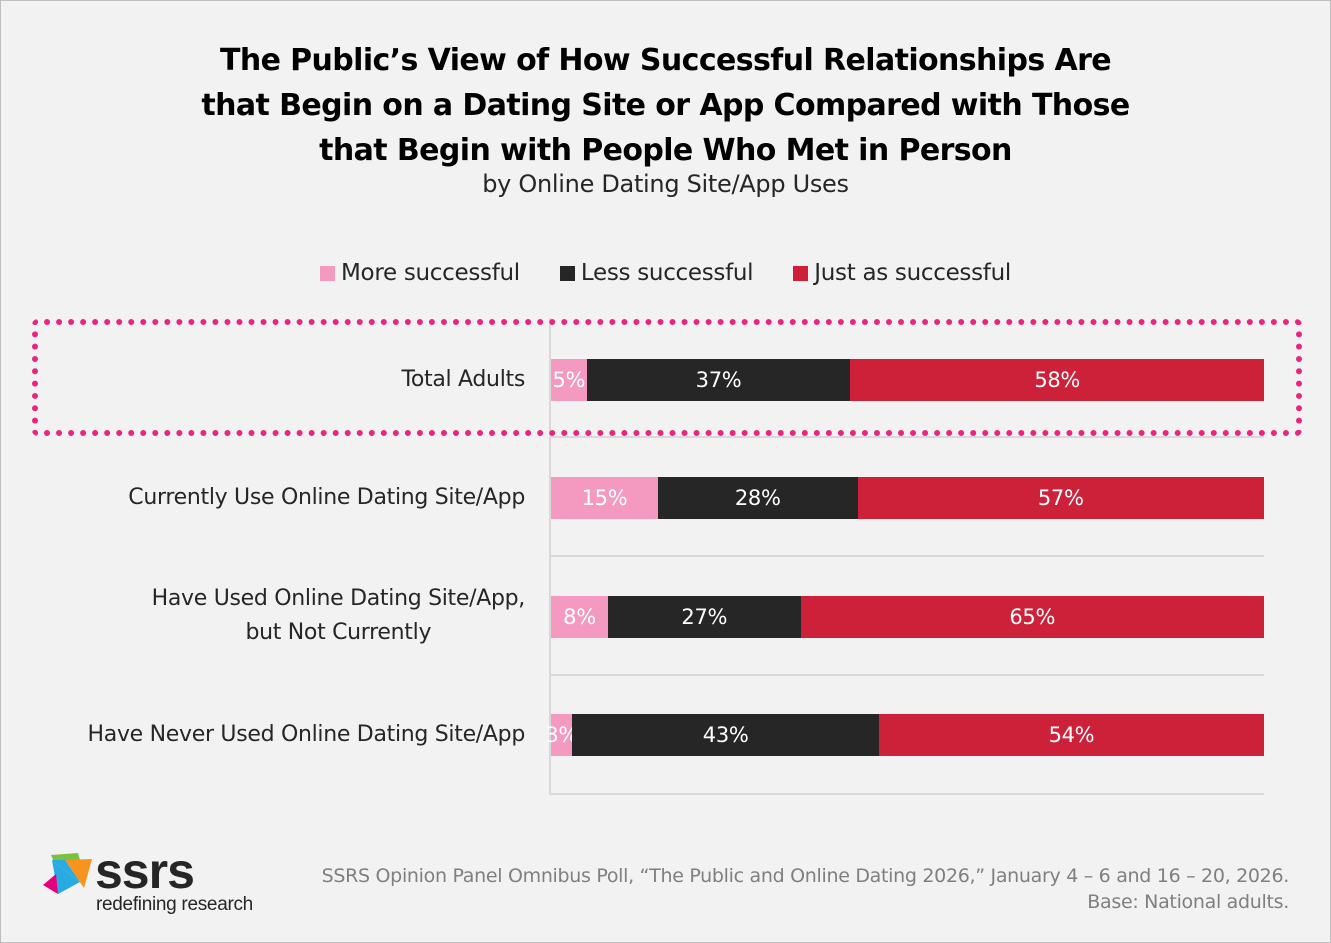 The height and width of the screenshot is (943, 1331). Describe the element at coordinates (1032, 617) in the screenshot. I see `segment-just-as-successful: 65%` at that location.